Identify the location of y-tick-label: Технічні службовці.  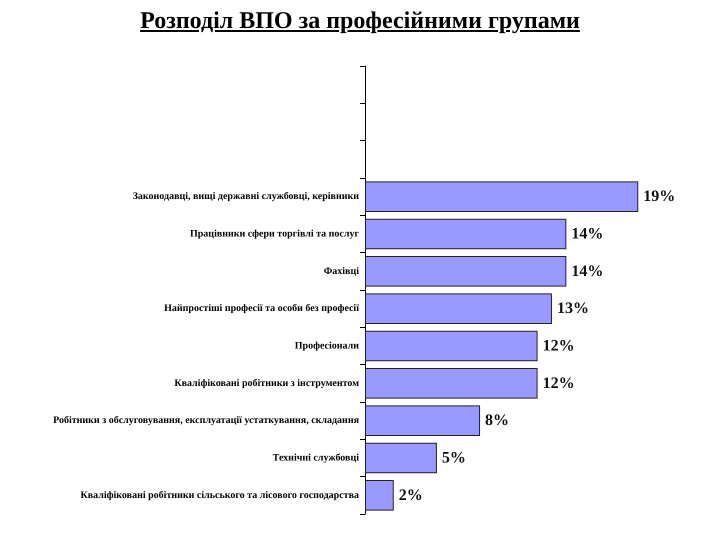
(316, 458).